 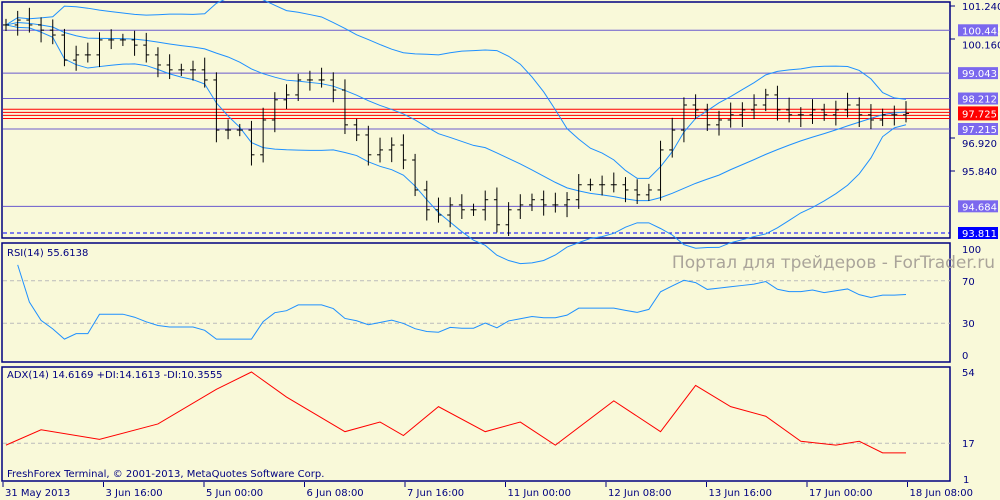 I want to click on level-label: 98.212, so click(x=979, y=100).